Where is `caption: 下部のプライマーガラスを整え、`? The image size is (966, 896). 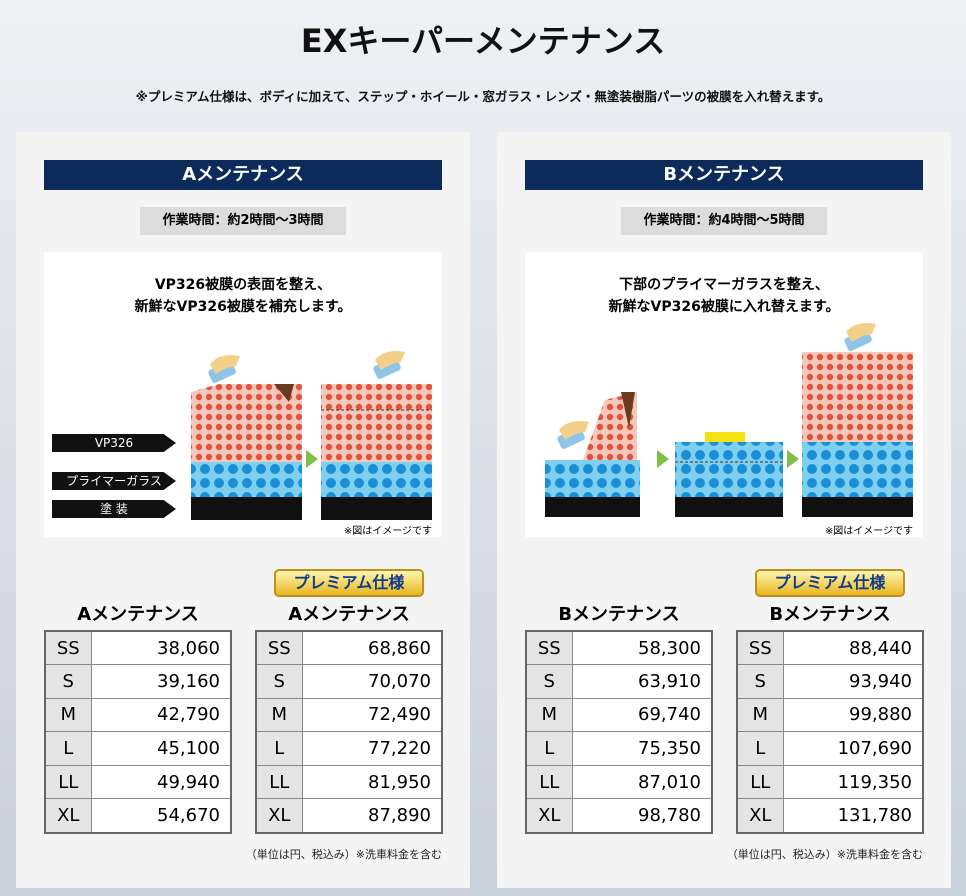 caption: 下部のプライマーガラスを整え、 is located at coordinates (724, 285).